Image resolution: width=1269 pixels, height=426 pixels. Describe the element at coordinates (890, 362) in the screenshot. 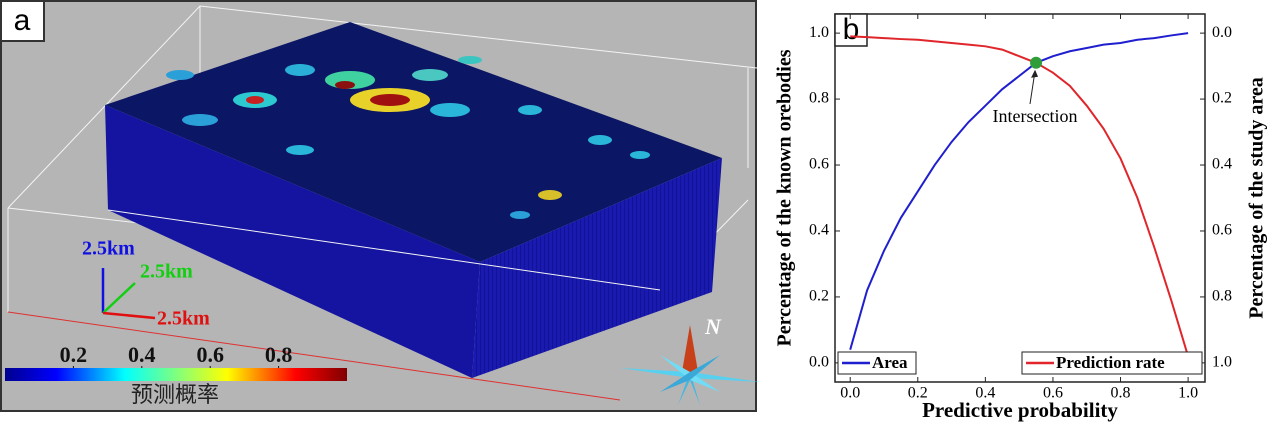

I see `legend-label: Area` at that location.